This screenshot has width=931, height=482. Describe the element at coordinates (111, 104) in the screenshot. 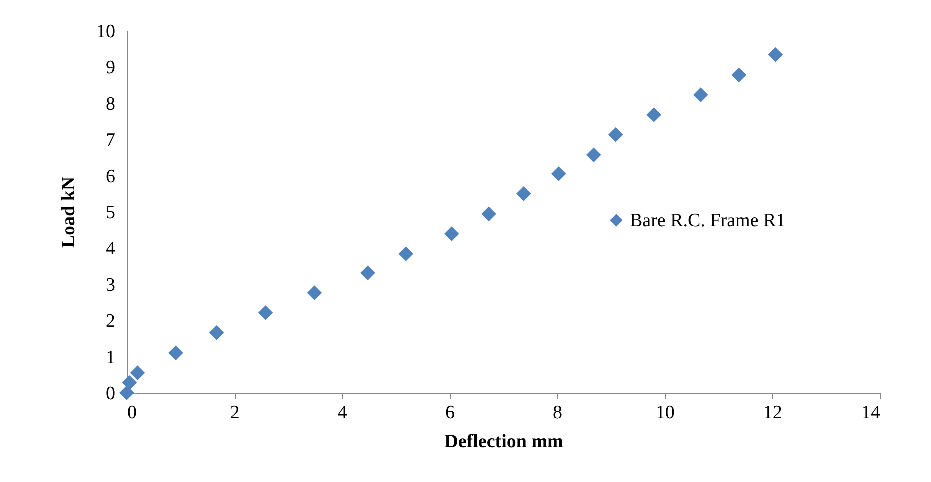

I see `y-tick-label: 8` at that location.